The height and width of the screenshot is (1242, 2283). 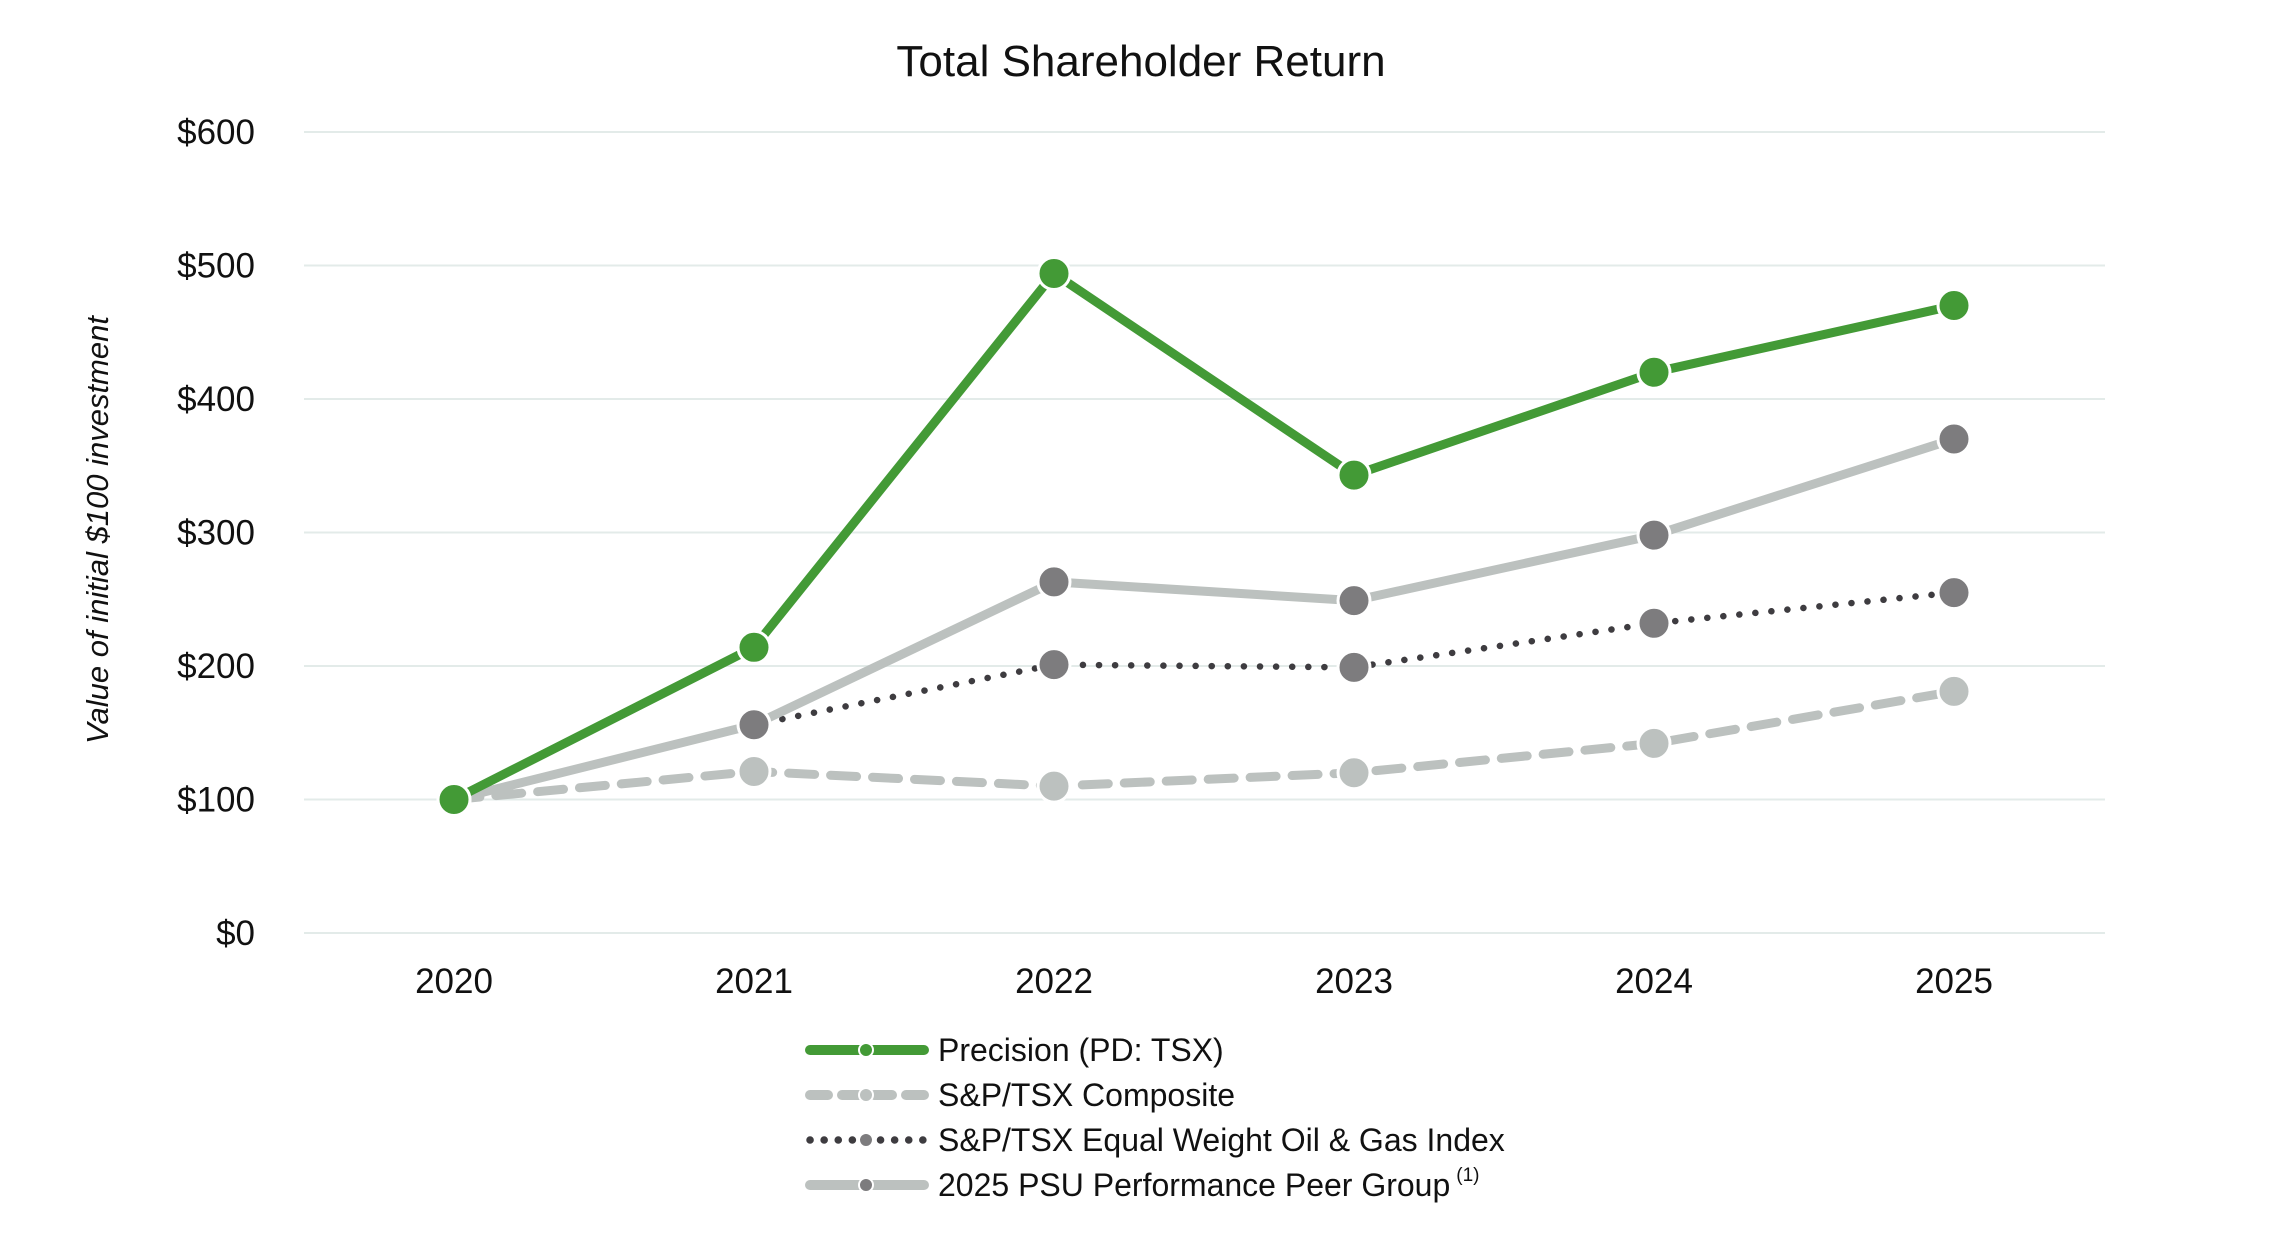 I want to click on legend-item-3: 2025 PSU Performance Peer Group (1), so click(x=1142, y=1184).